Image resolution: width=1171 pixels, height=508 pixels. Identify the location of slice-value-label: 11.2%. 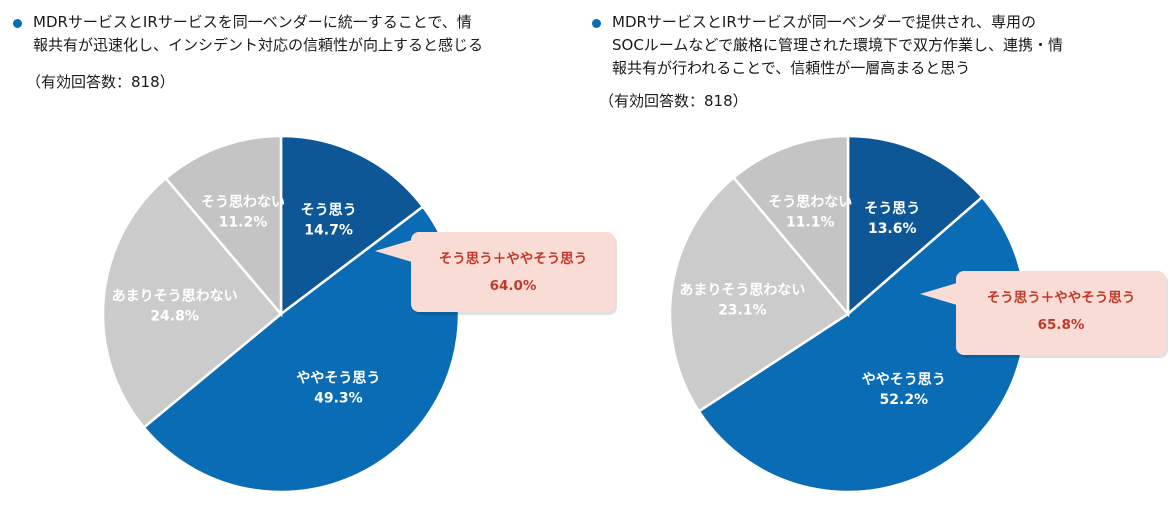
(243, 222).